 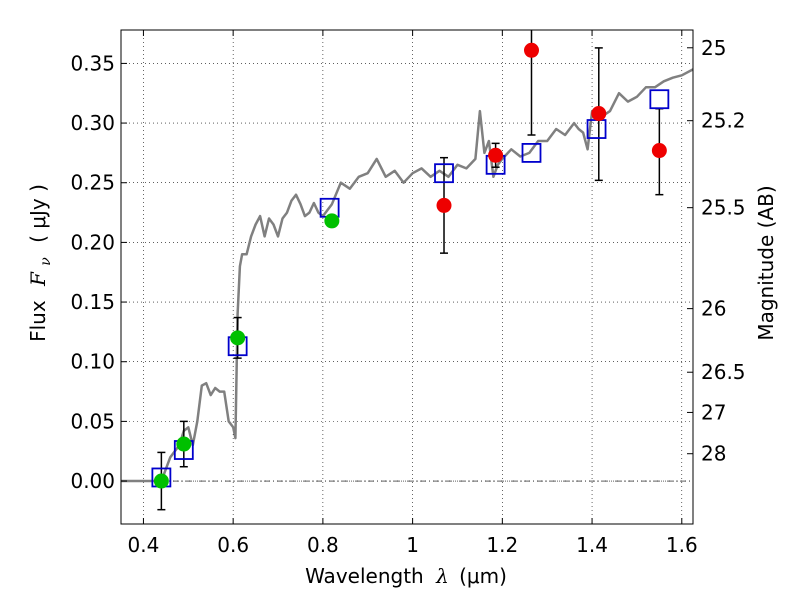 I want to click on magnitude-tick-label: 25.2, so click(x=723, y=121).